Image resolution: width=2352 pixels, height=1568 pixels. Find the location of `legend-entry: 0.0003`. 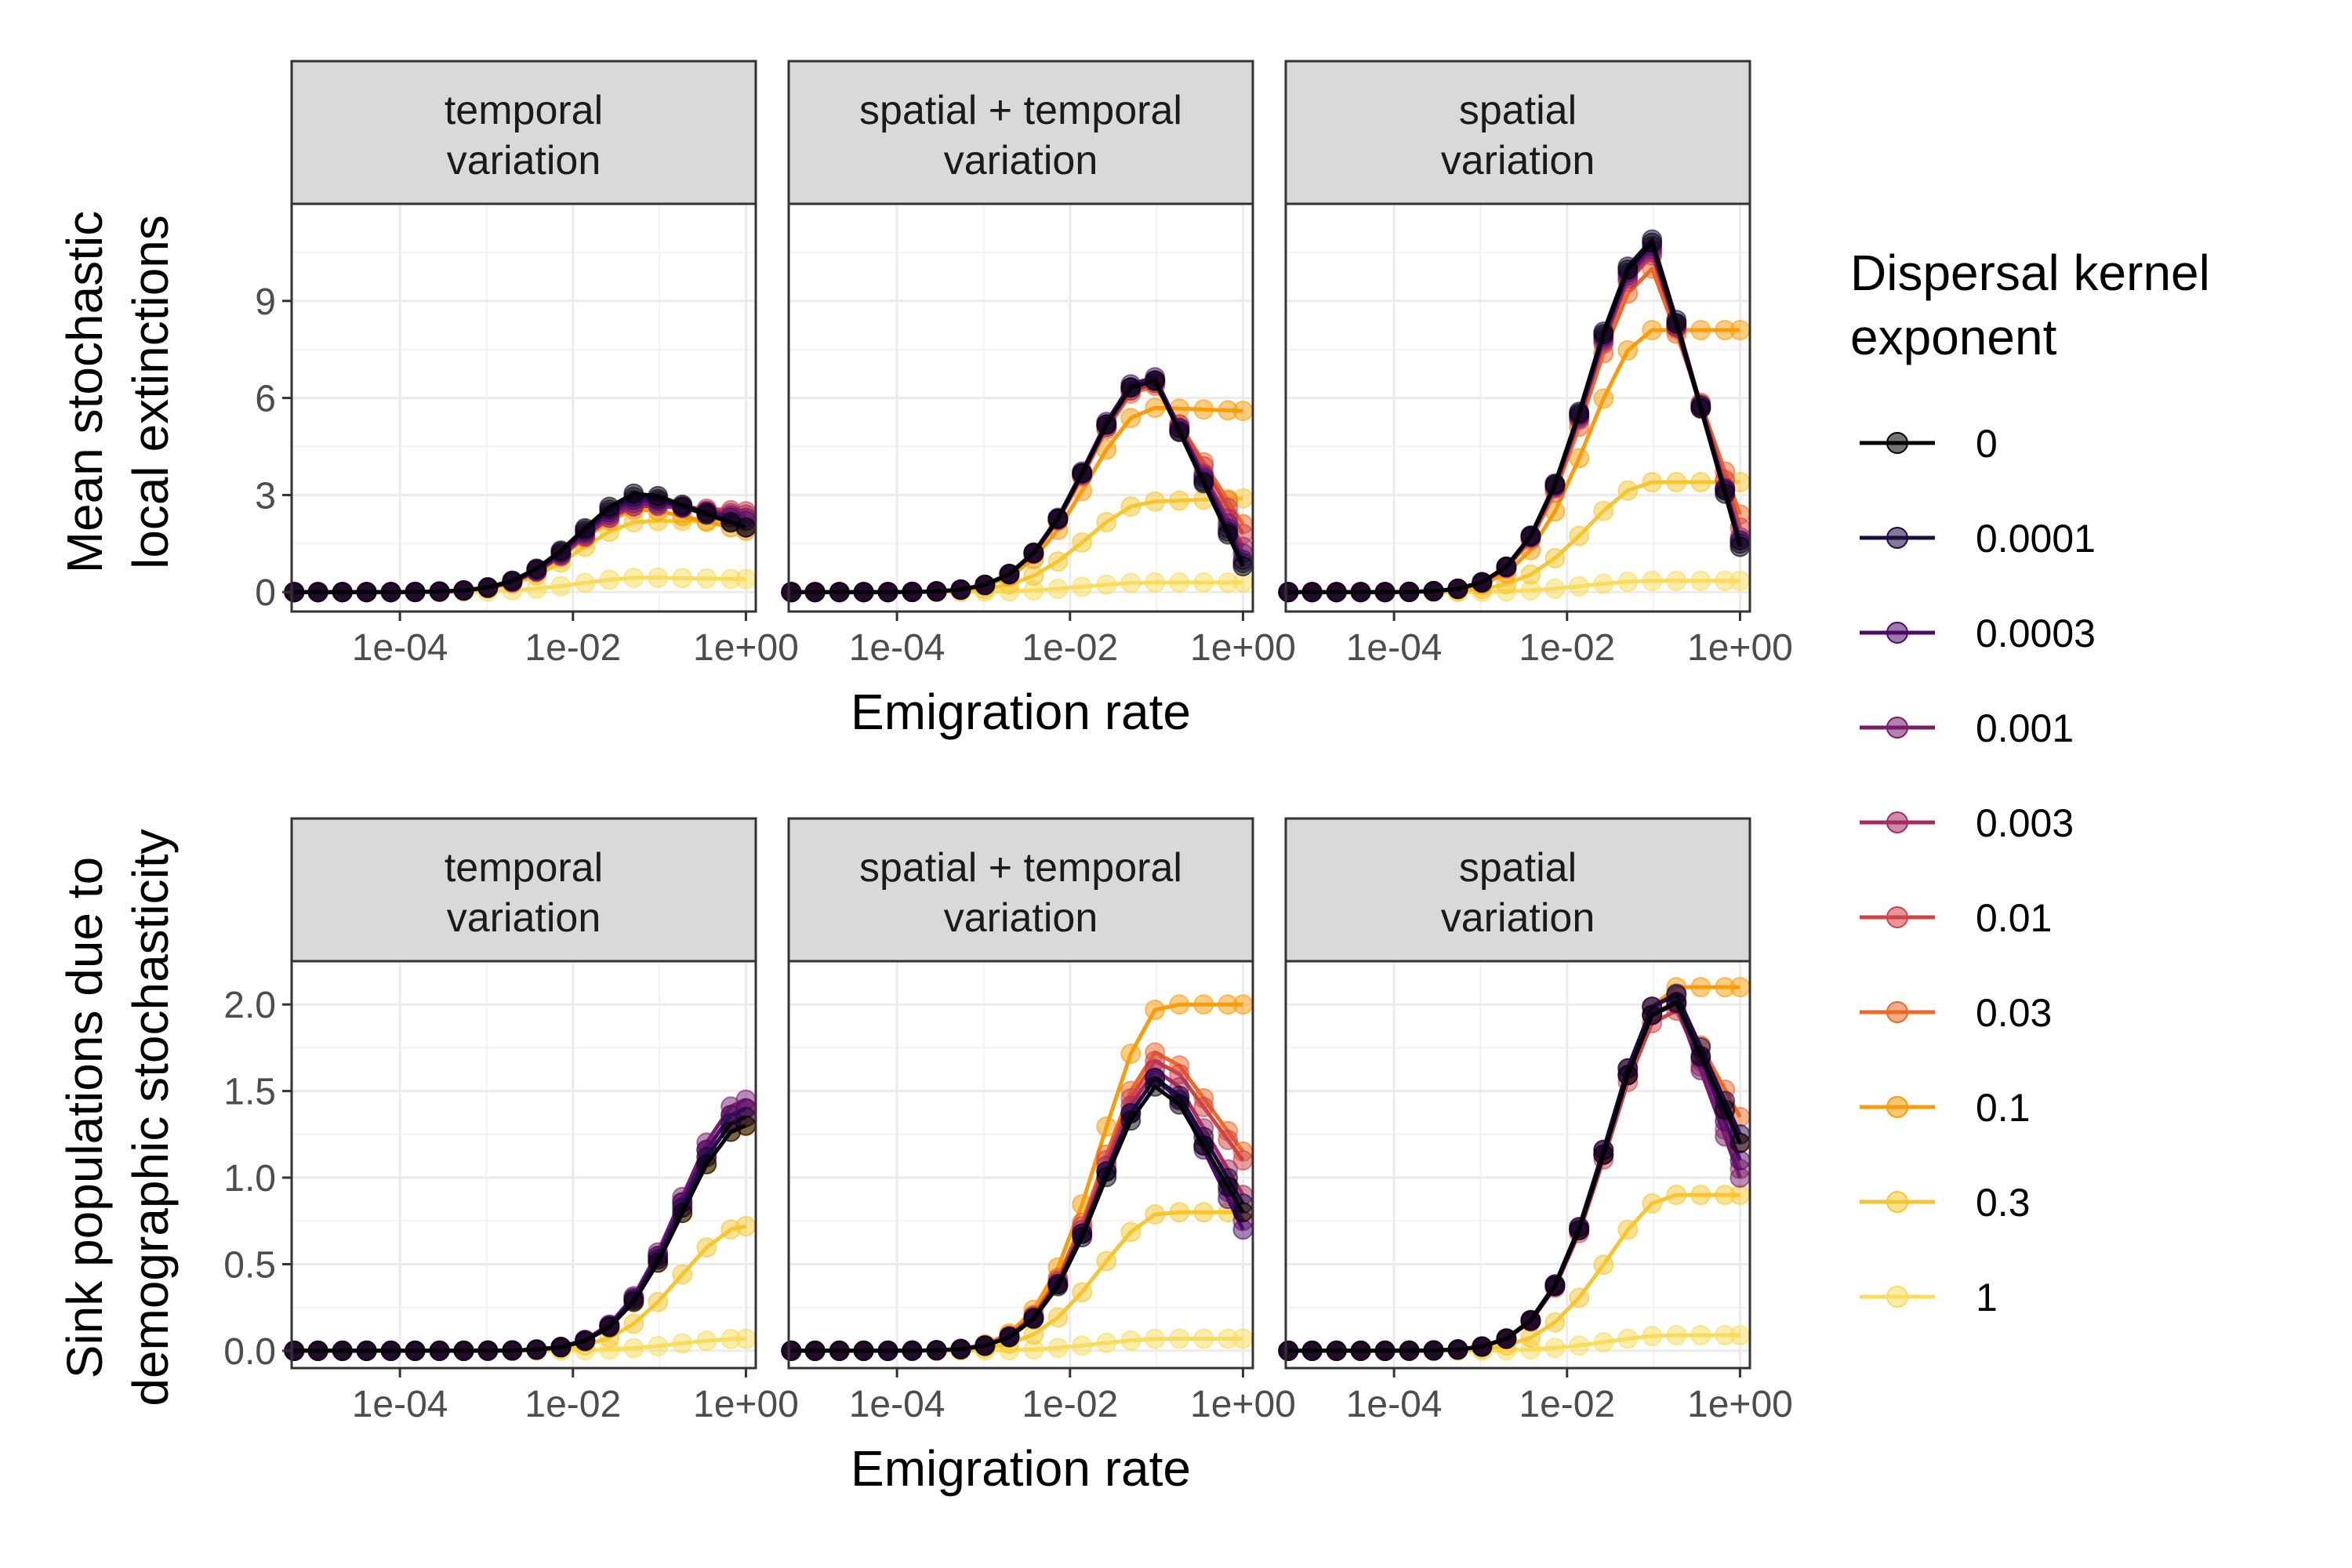

legend-entry: 0.0003 is located at coordinates (1978, 633).